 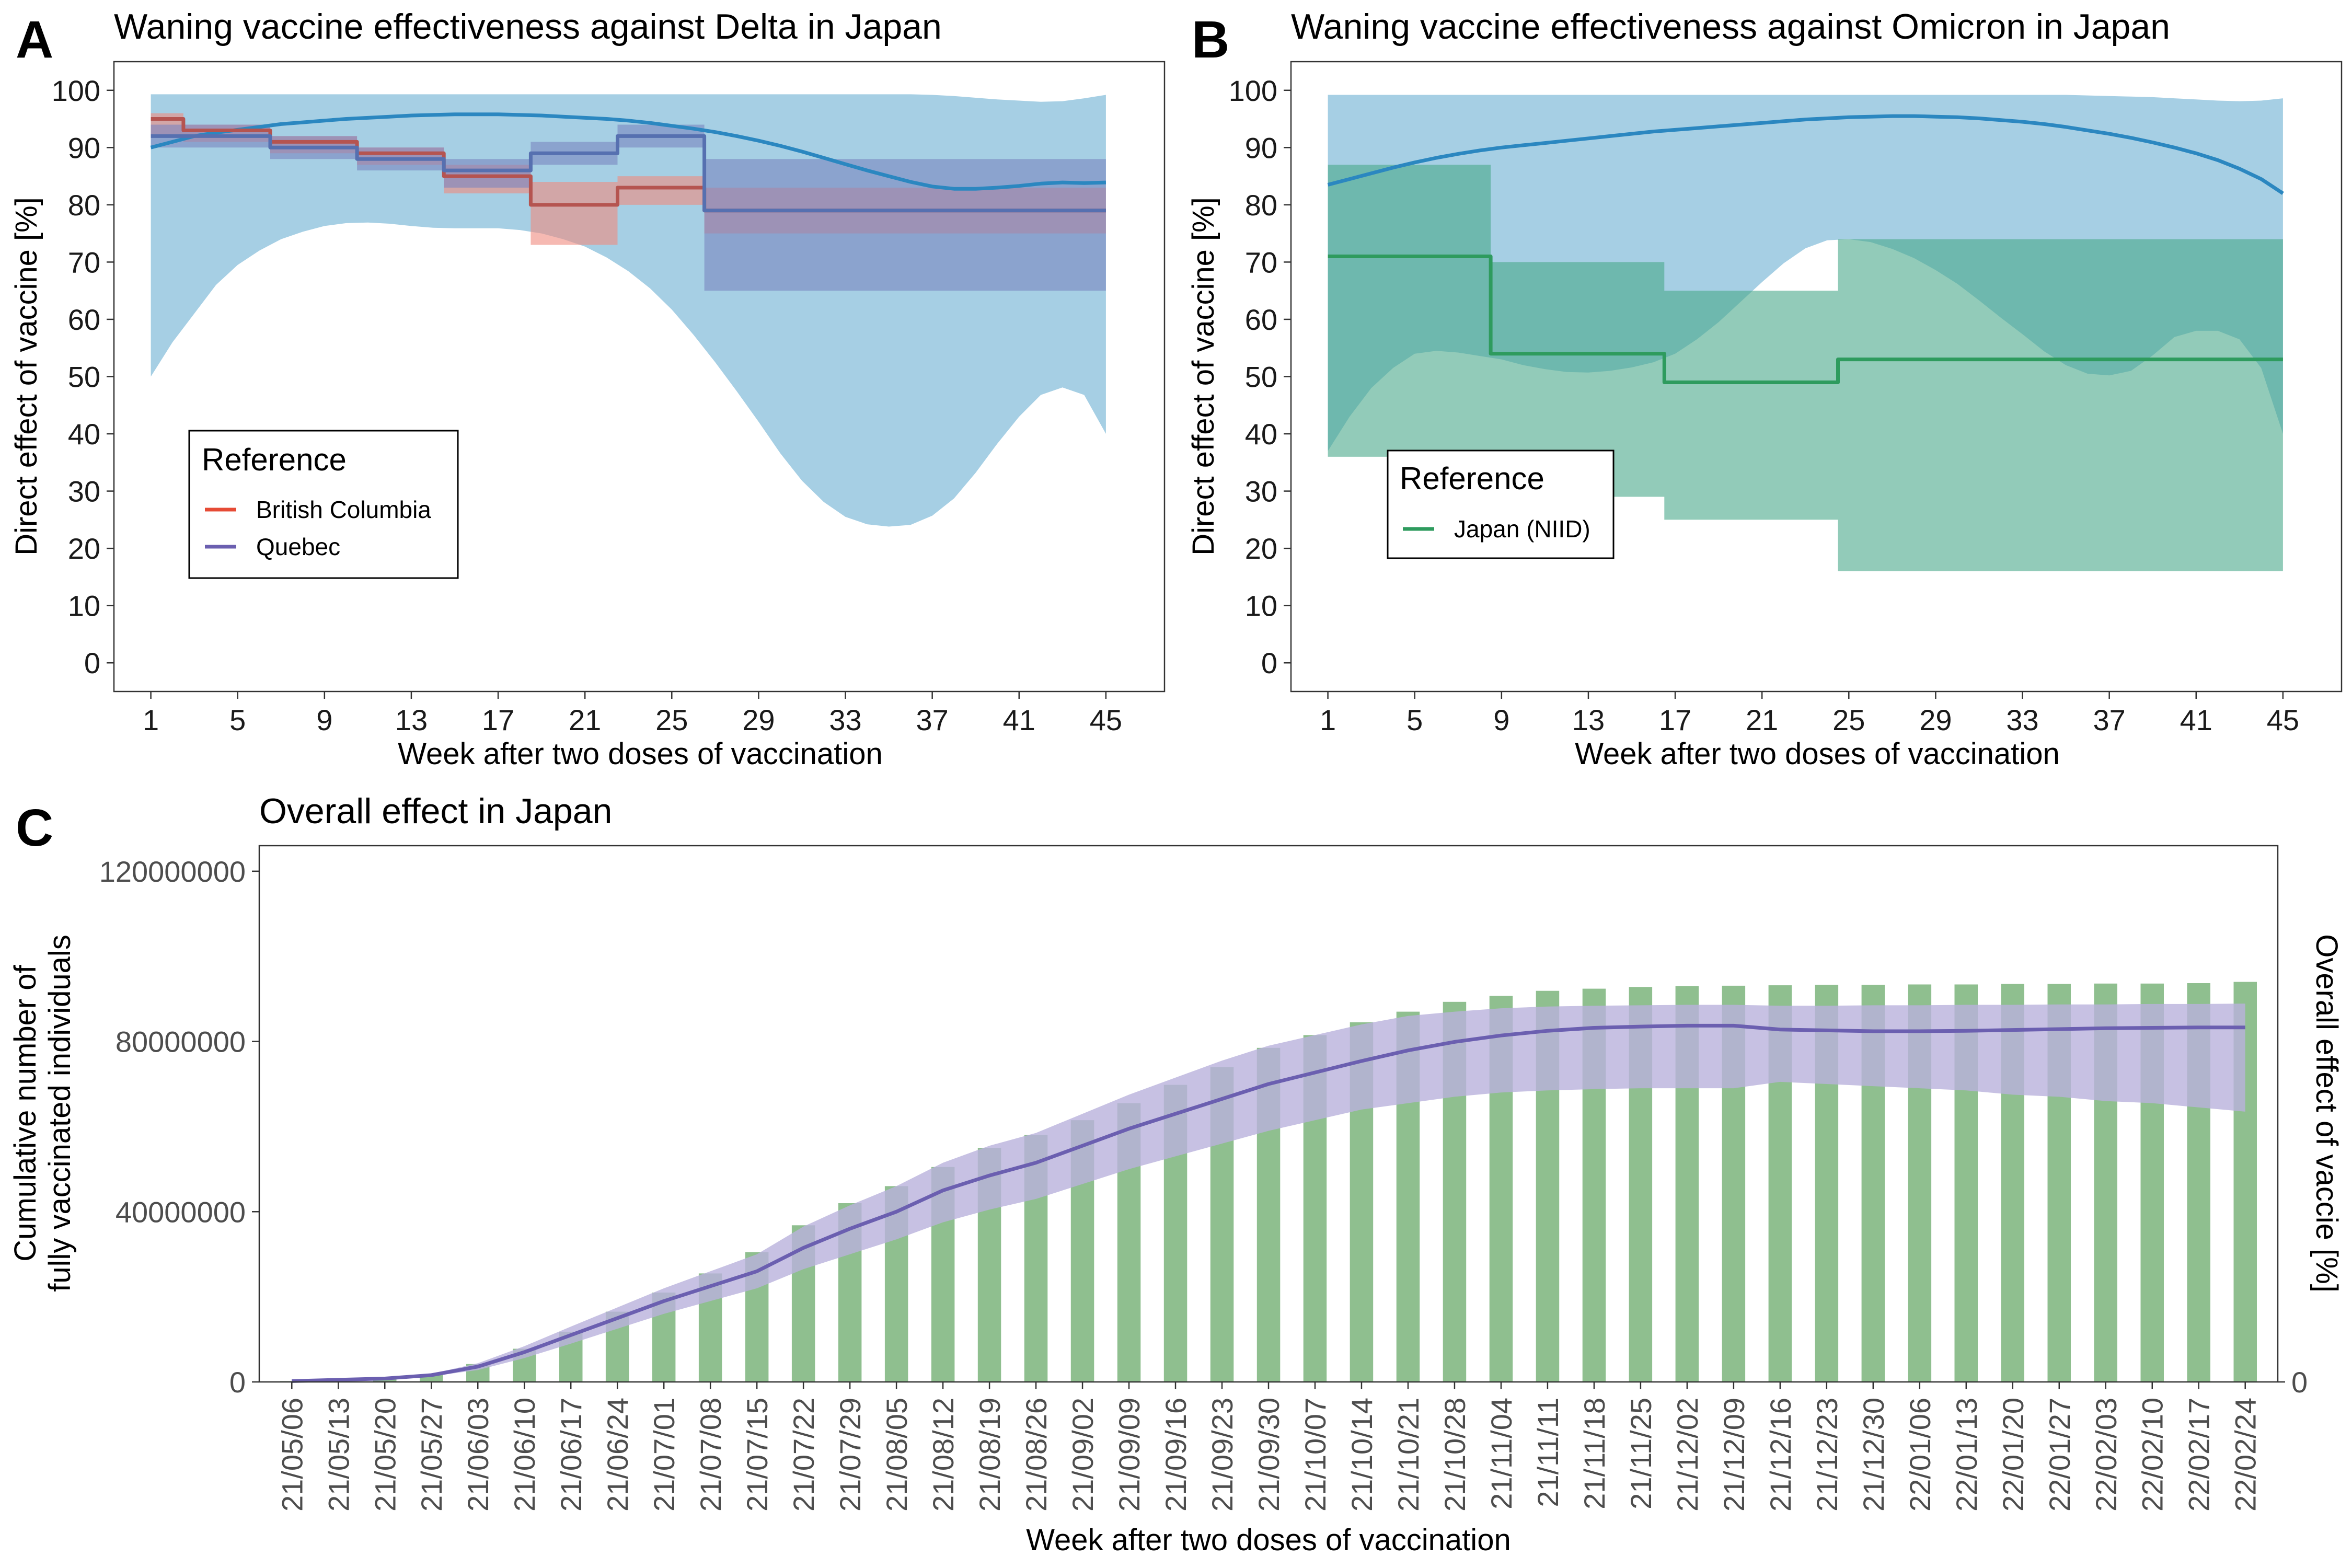 What do you see at coordinates (571, 1455) in the screenshot?
I see `panel-c-x-tick-label: 21/06/17` at bounding box center [571, 1455].